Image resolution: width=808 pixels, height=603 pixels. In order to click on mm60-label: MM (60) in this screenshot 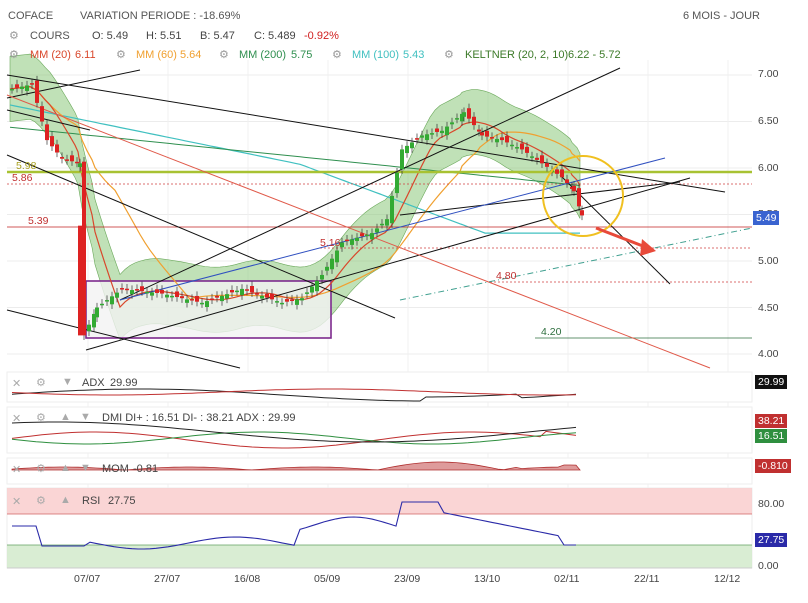, I will do `click(156, 55)`.